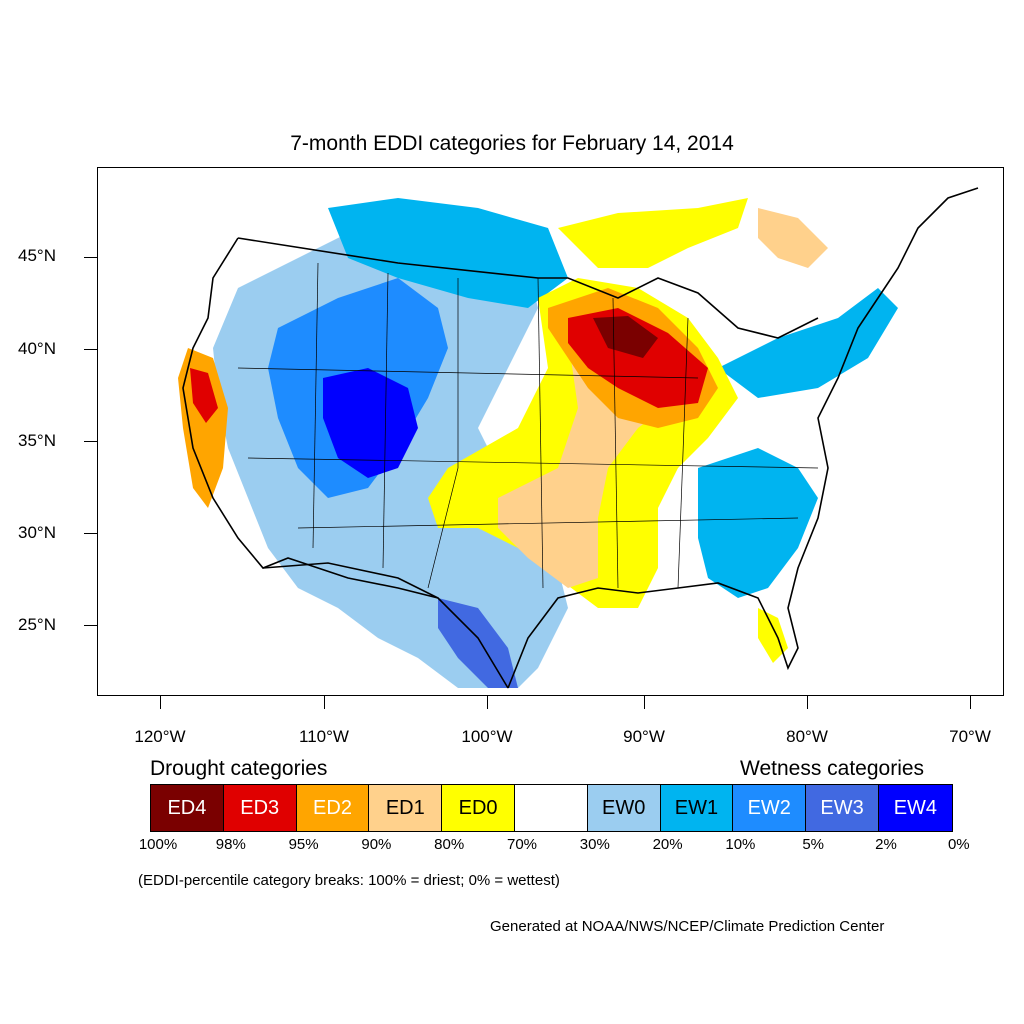 The height and width of the screenshot is (1024, 1024). Describe the element at coordinates (886, 844) in the screenshot. I see `percentile-label: 2%` at that location.